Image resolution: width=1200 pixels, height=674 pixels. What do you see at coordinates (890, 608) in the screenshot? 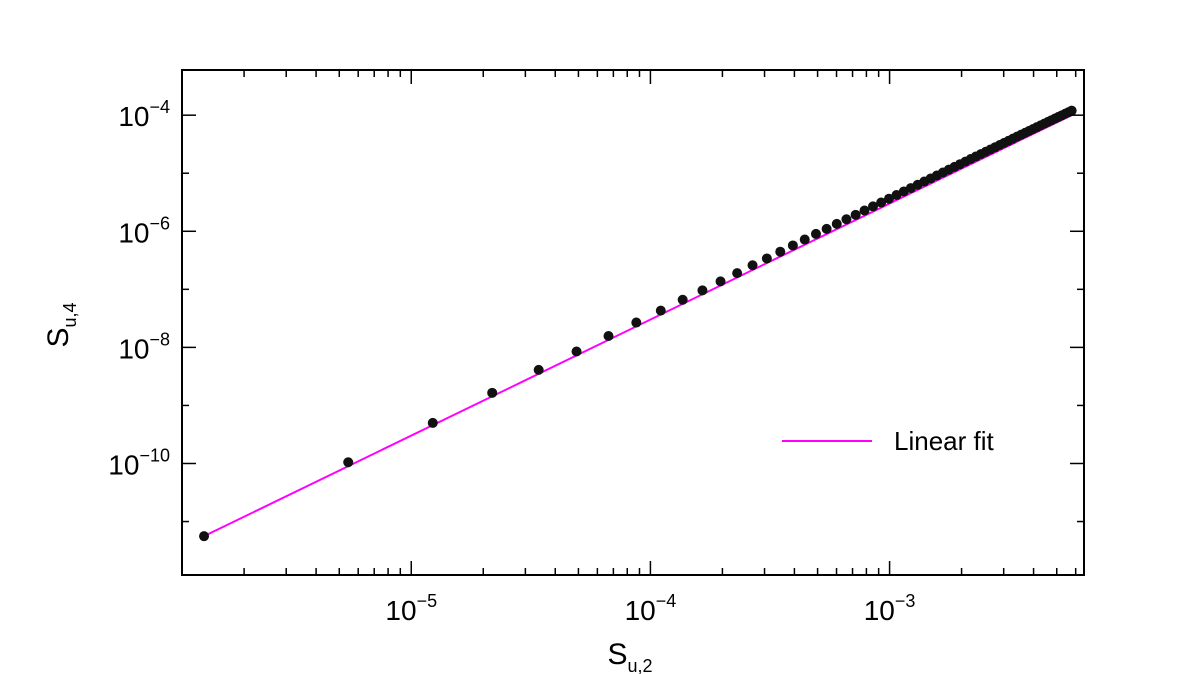
I see `x-tick-label: 10⁻³` at bounding box center [890, 608].